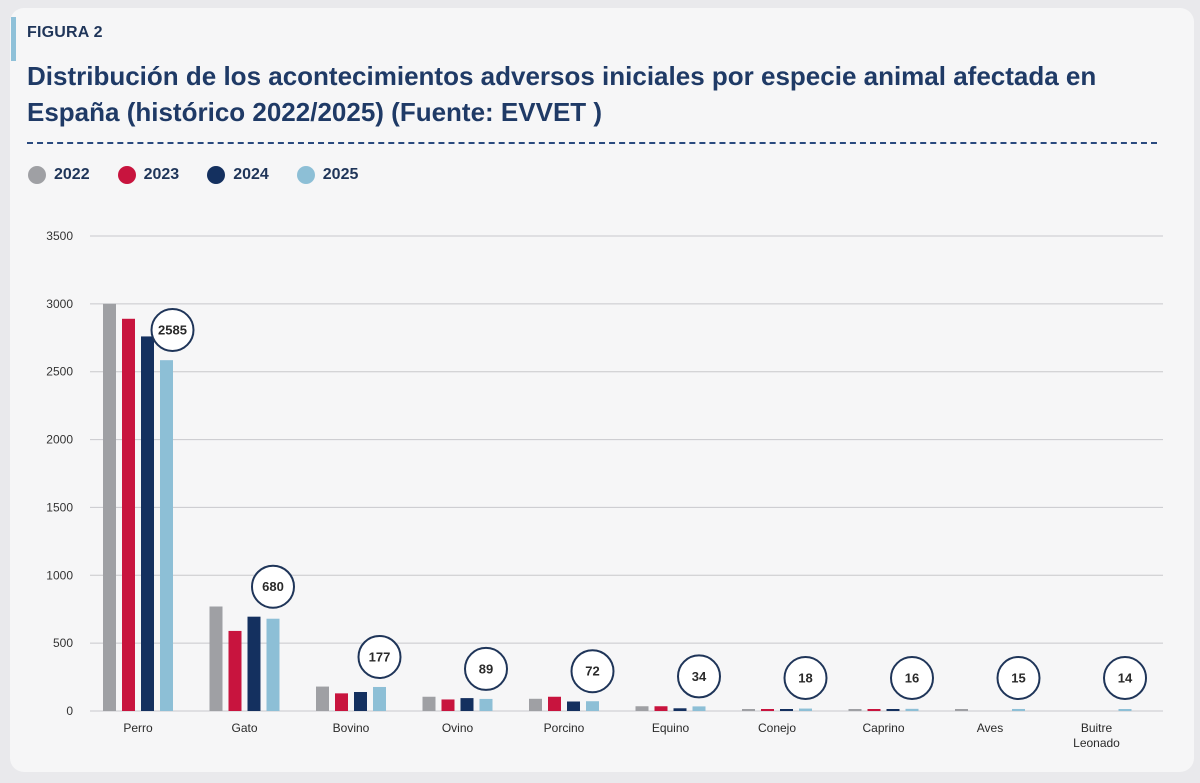 The image size is (1200, 783). I want to click on y-tick-label: 3000, so click(59, 304).